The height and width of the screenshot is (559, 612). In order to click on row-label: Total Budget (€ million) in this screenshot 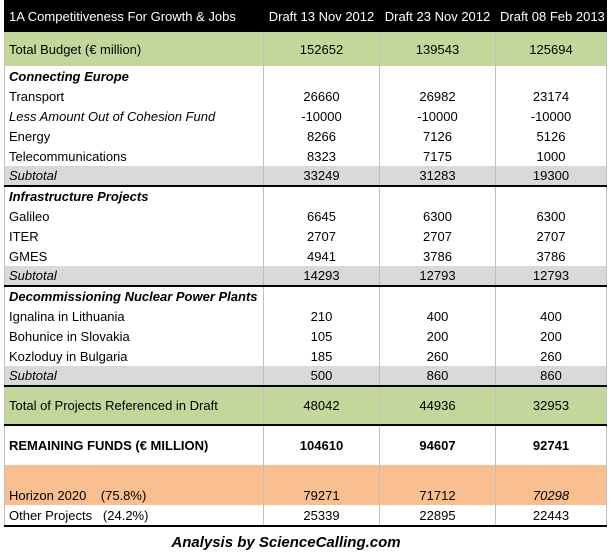, I will do `click(134, 49)`.